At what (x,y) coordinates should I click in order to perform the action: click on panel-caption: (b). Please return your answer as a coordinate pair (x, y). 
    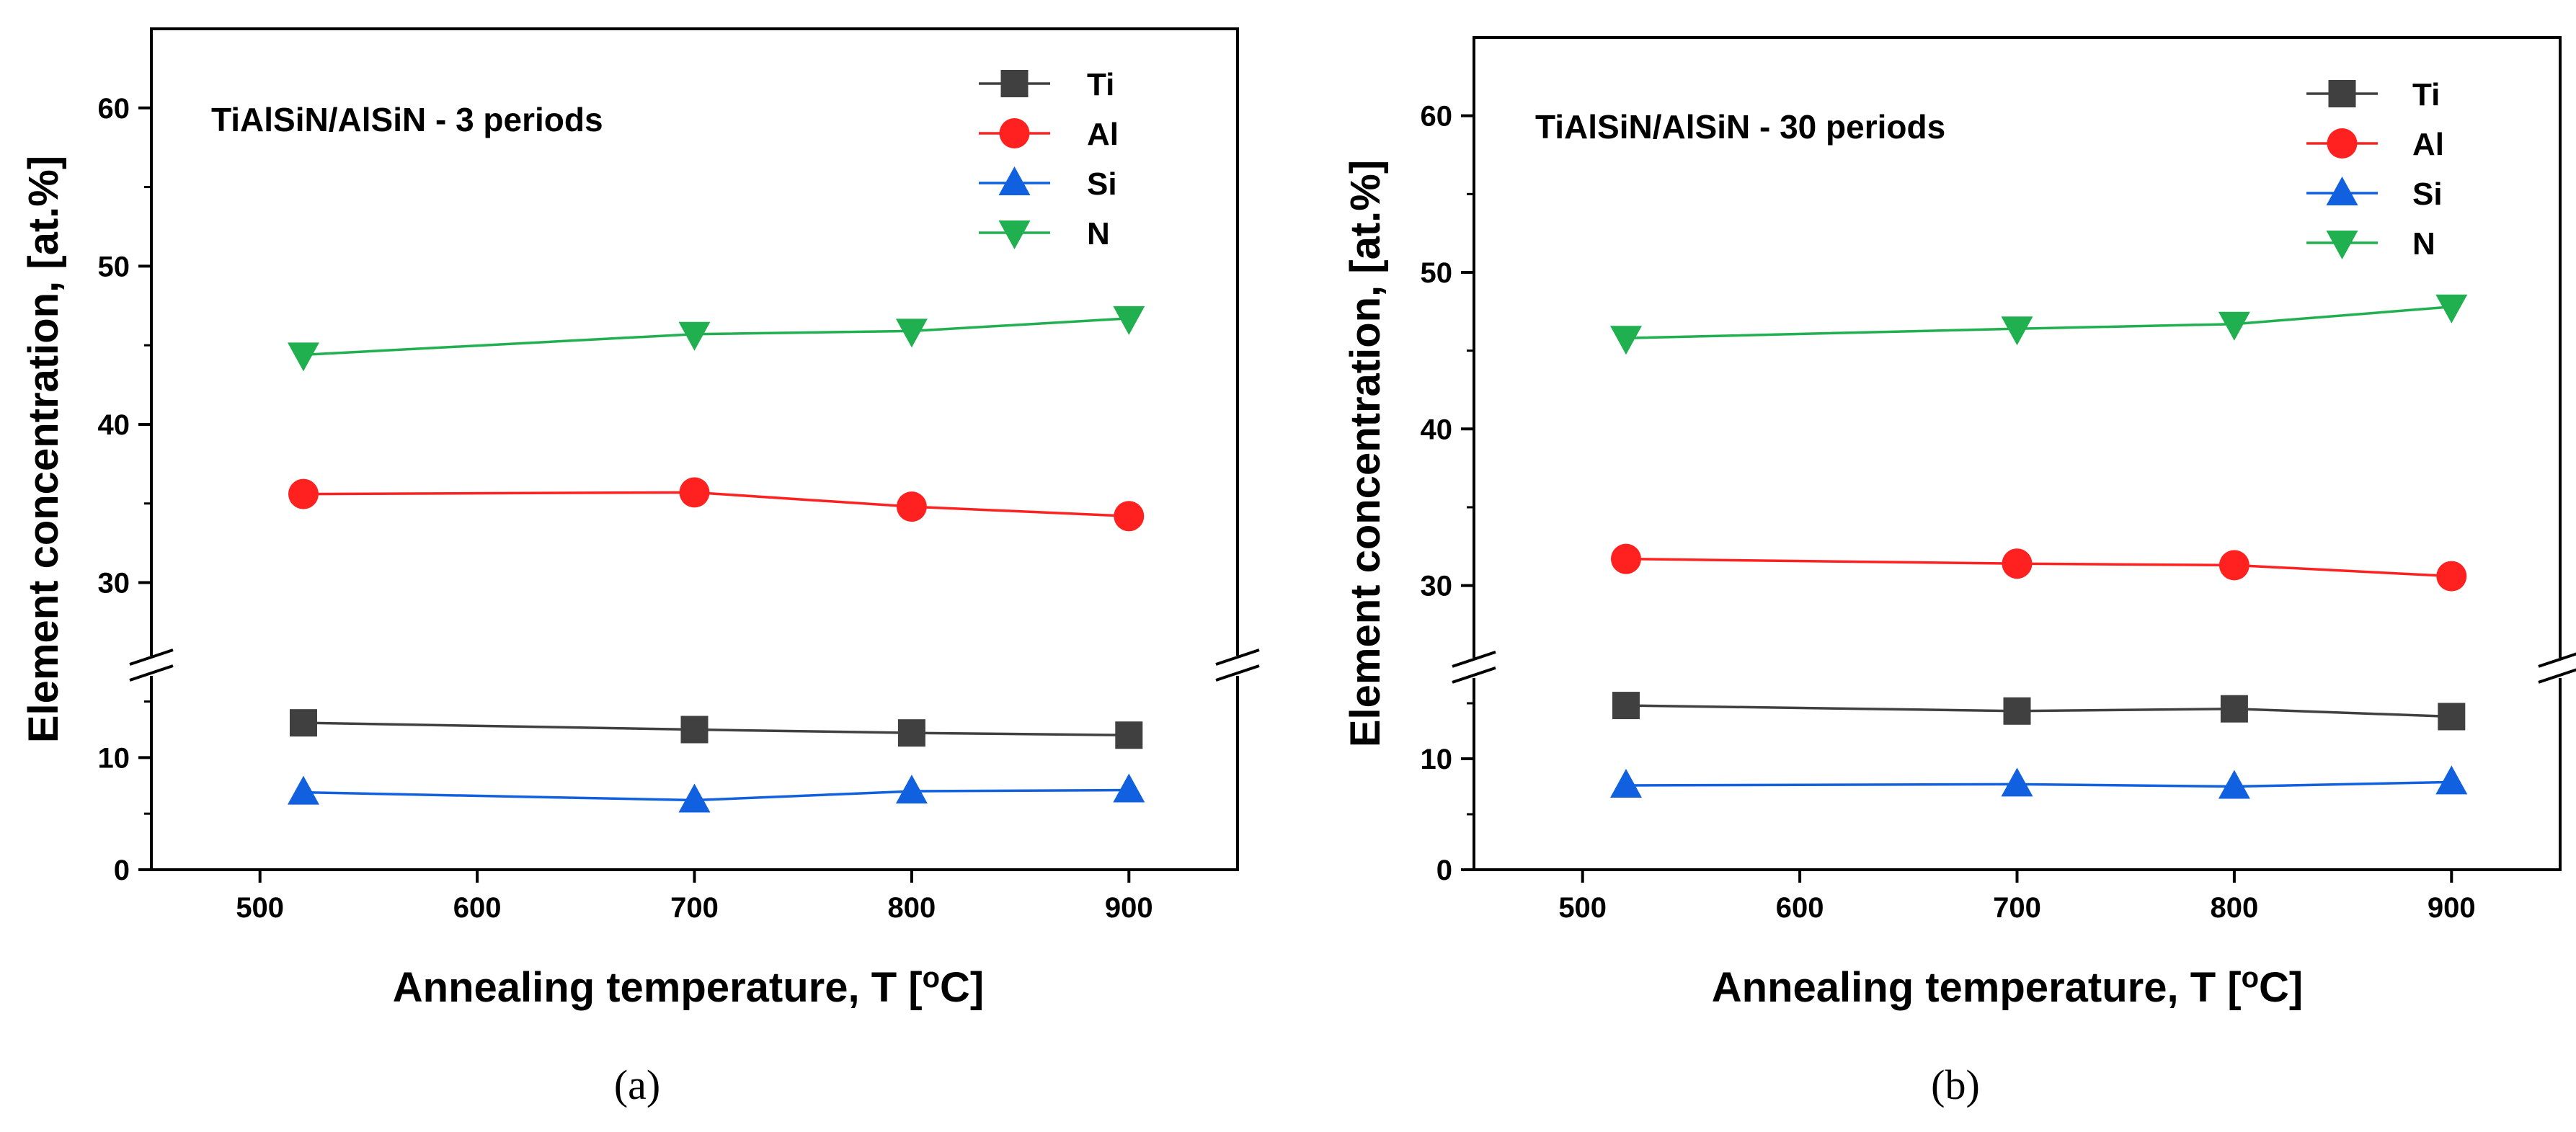
    Looking at the image, I should click on (1955, 1085).